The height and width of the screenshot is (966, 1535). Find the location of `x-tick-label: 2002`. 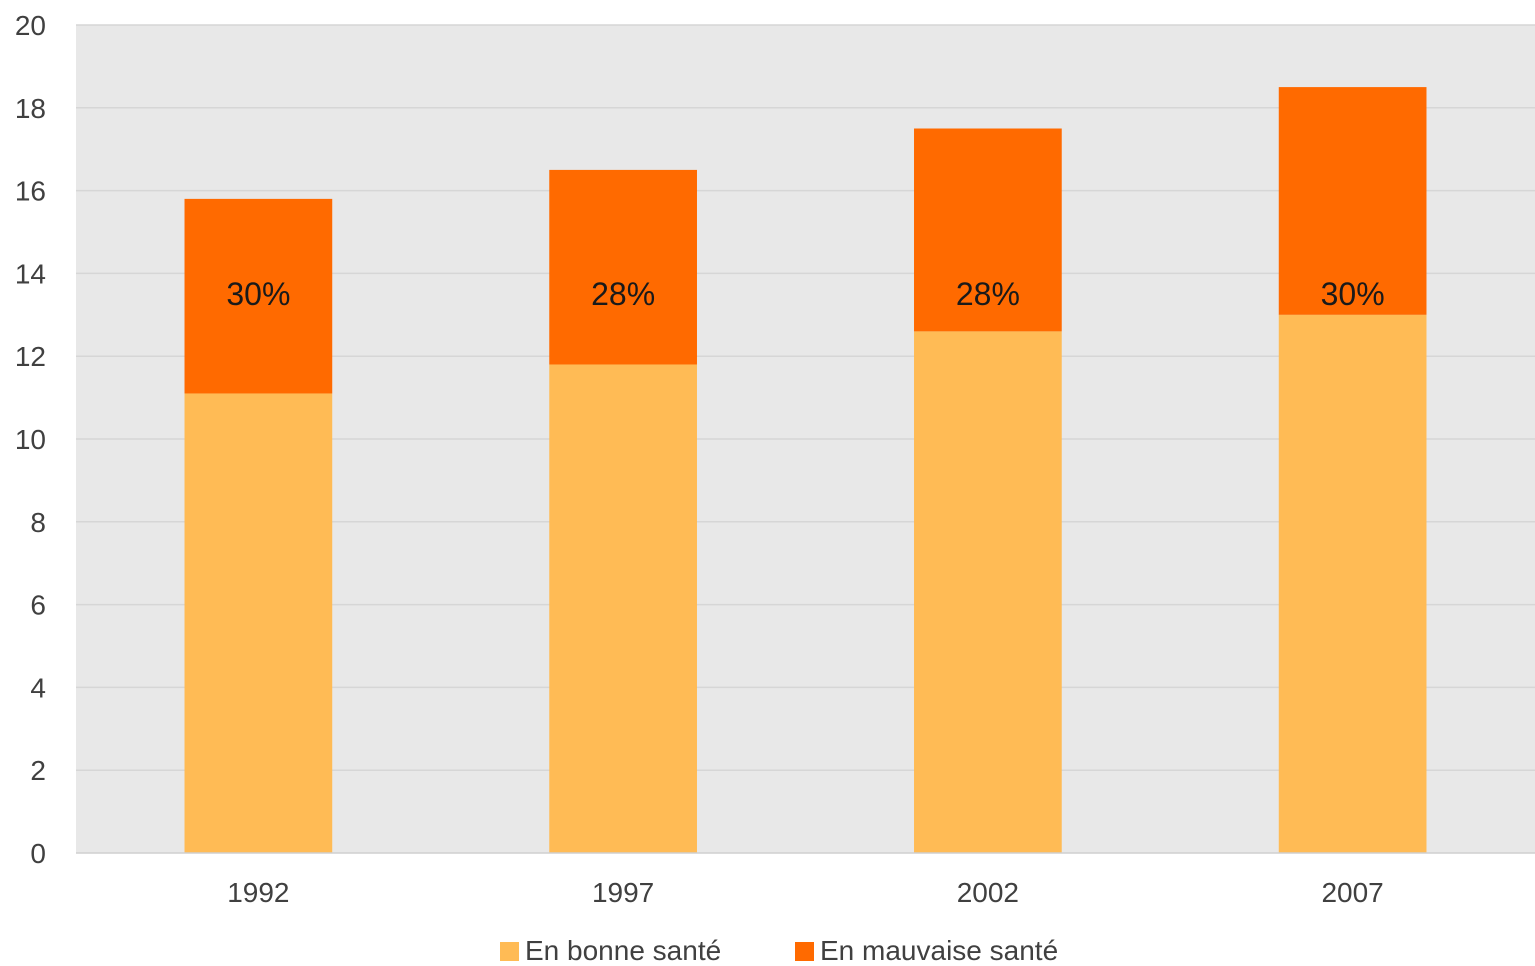

x-tick-label: 2002 is located at coordinates (988, 892).